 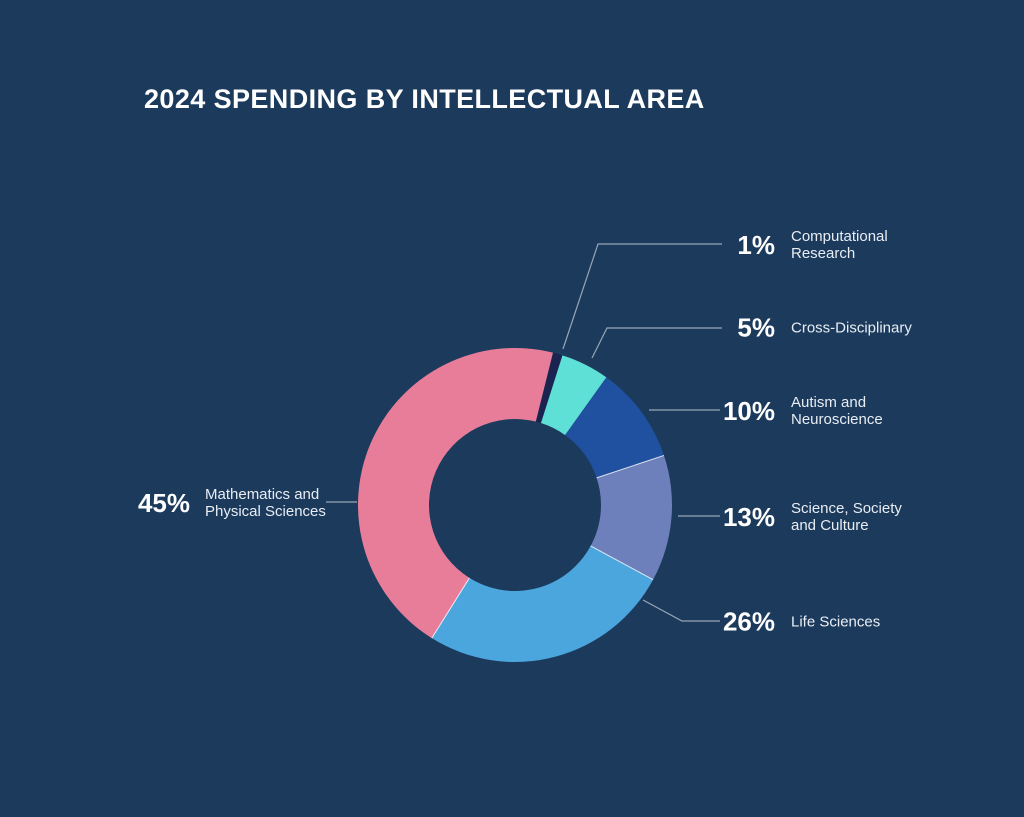 I want to click on segment-label: Mathematics and Physical Sciences, so click(x=265, y=503).